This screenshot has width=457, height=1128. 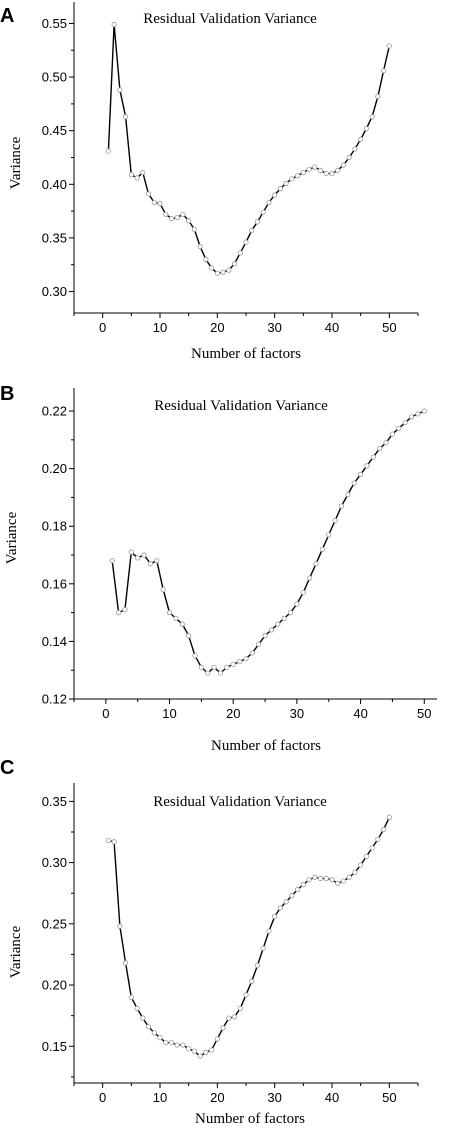 I want to click on panel-a-x-tick-label: 50, so click(x=389, y=327).